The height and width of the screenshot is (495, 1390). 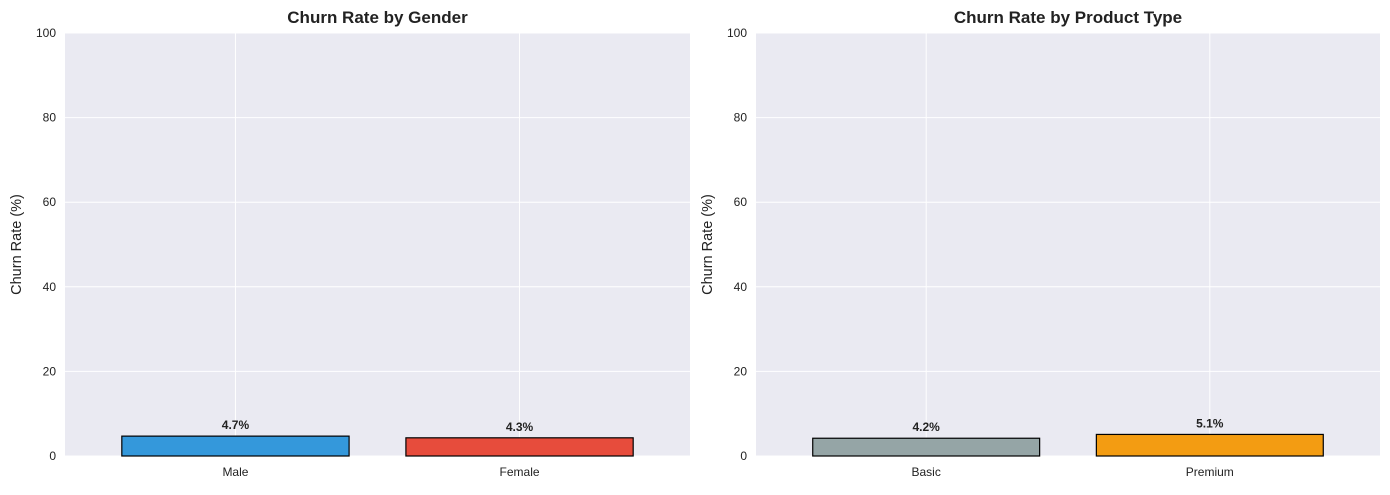 I want to click on data-label-basic: 4.2%, so click(x=927, y=427).